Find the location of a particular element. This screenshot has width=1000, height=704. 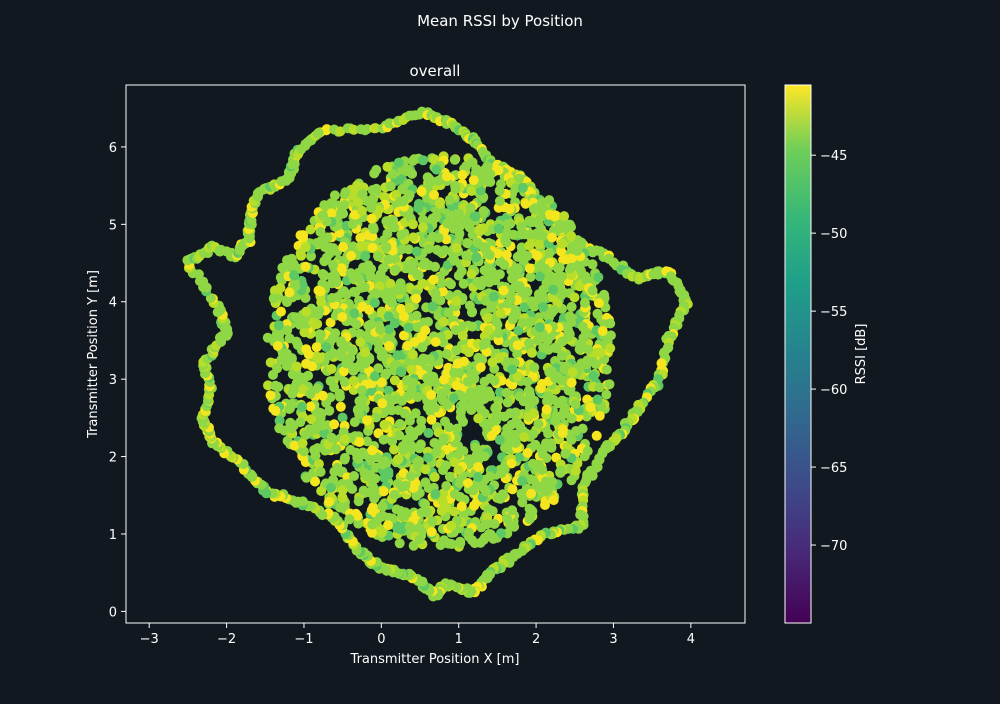

y-axis-label: Transmitter Position Y [m] is located at coordinates (93, 354).